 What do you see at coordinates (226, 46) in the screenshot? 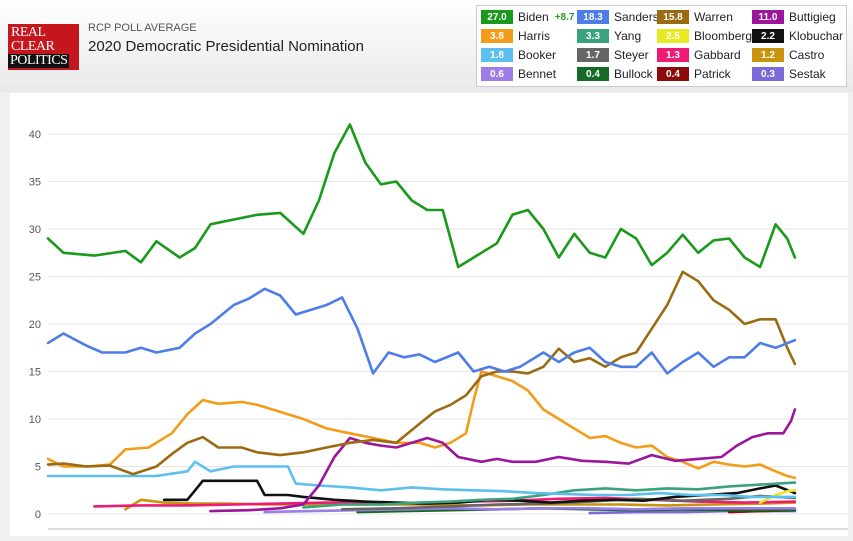
I see `chart-title: 2020 Democratic Presidential Nomination` at bounding box center [226, 46].